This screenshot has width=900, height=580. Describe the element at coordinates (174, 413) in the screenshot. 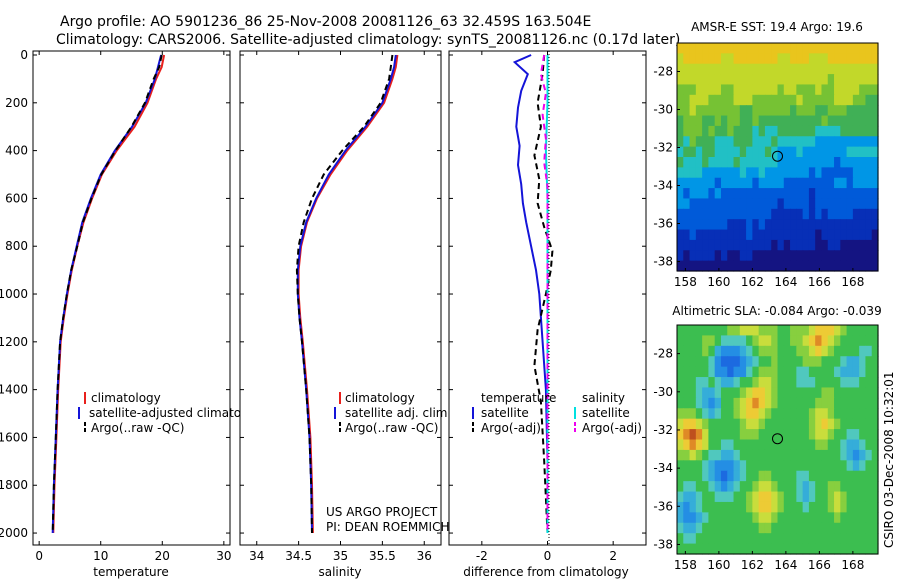

I see `legend-satellite-label: satellite-adjusted climatolog` at that location.